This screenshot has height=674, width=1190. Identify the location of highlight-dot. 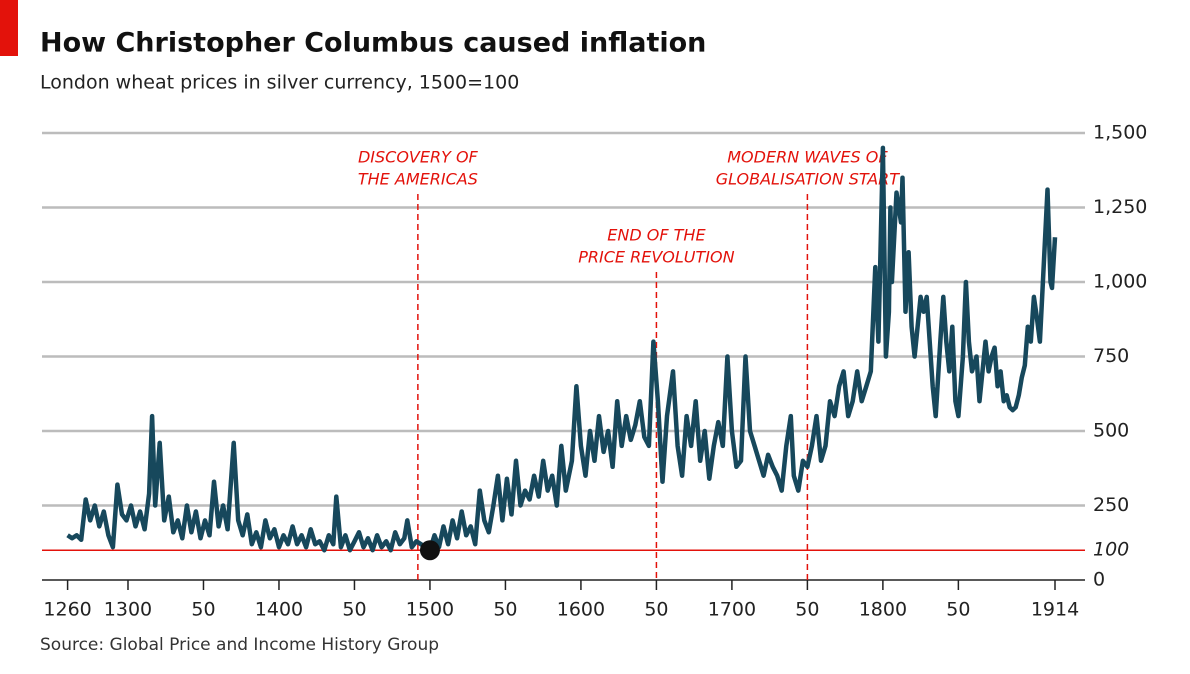
(429, 550).